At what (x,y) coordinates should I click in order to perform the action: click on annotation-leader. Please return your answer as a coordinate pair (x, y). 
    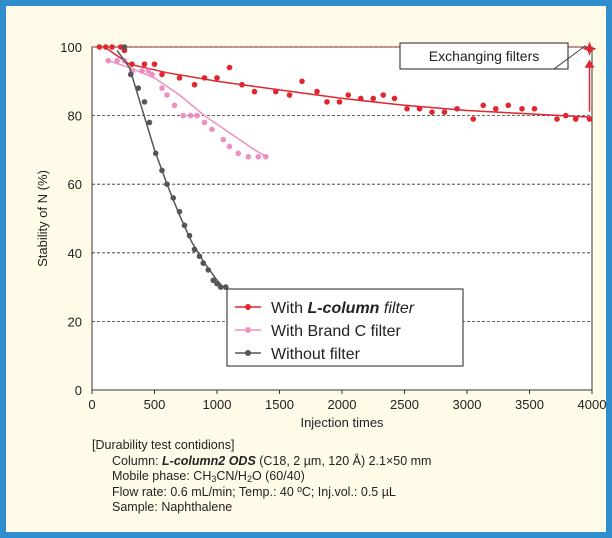
    Looking at the image, I should click on (569, 57).